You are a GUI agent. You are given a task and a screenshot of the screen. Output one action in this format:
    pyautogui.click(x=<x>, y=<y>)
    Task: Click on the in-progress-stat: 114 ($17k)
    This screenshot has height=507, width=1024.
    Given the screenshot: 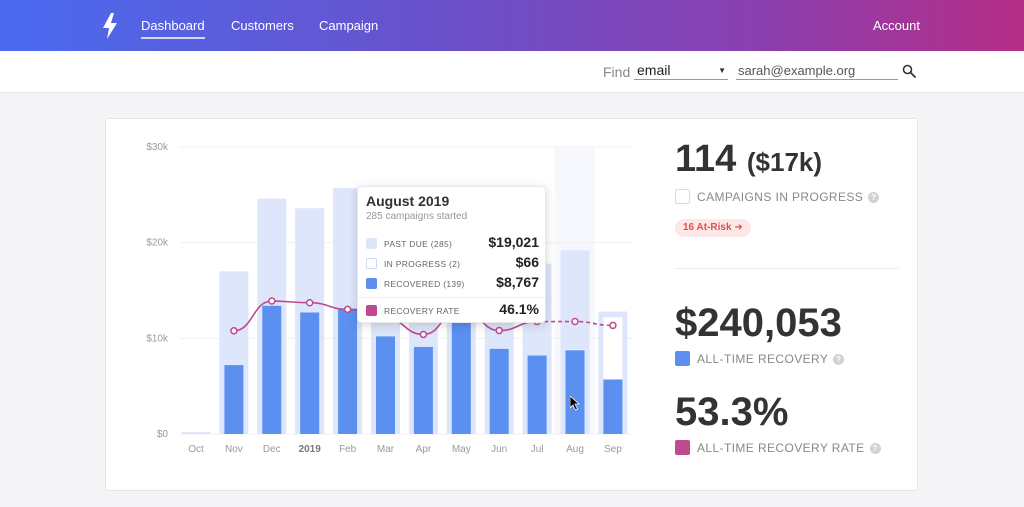 What is the action you would take?
    pyautogui.click(x=748, y=159)
    